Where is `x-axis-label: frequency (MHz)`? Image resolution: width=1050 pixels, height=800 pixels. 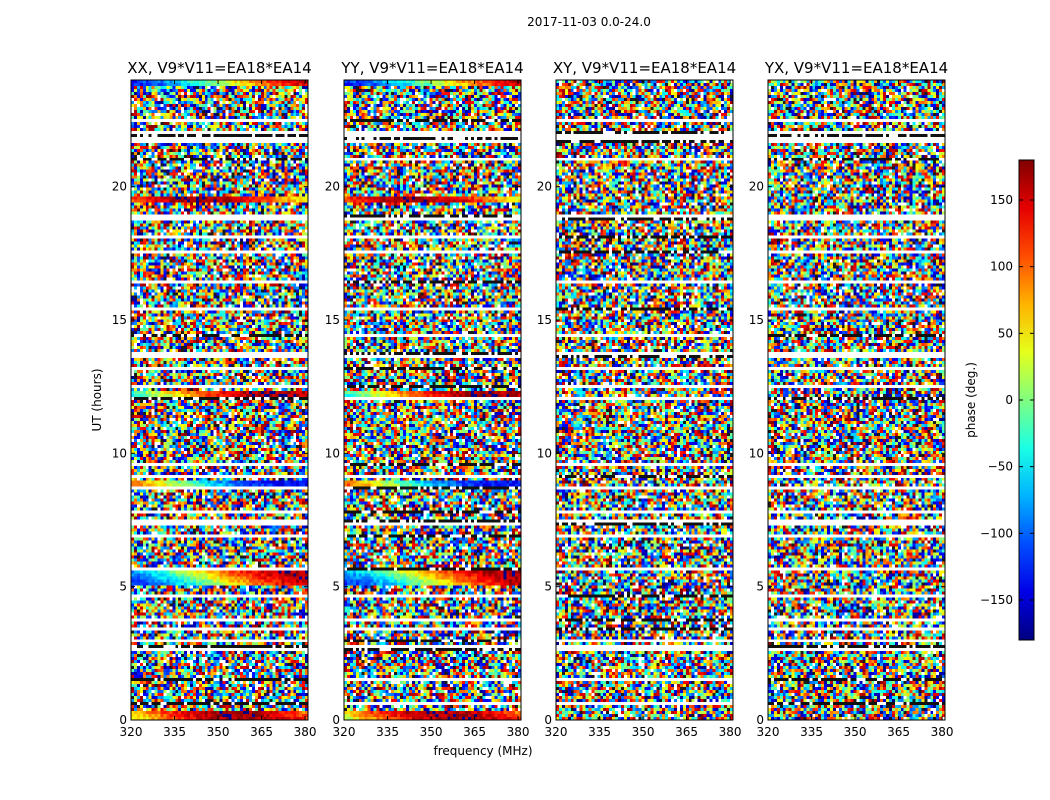
x-axis-label: frequency (MHz) is located at coordinates (482, 751).